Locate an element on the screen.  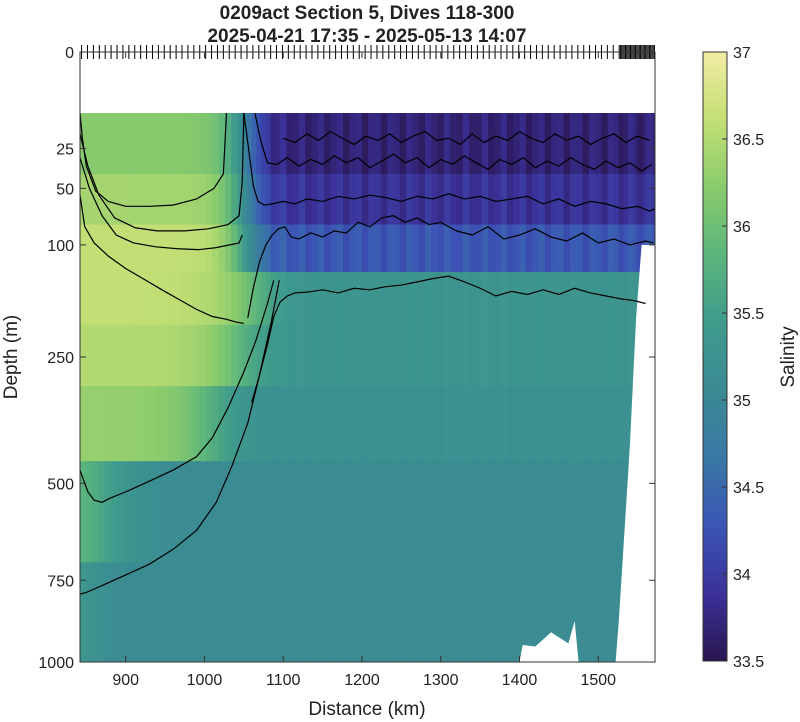
y-tick-label: 1000 is located at coordinates (56, 663).